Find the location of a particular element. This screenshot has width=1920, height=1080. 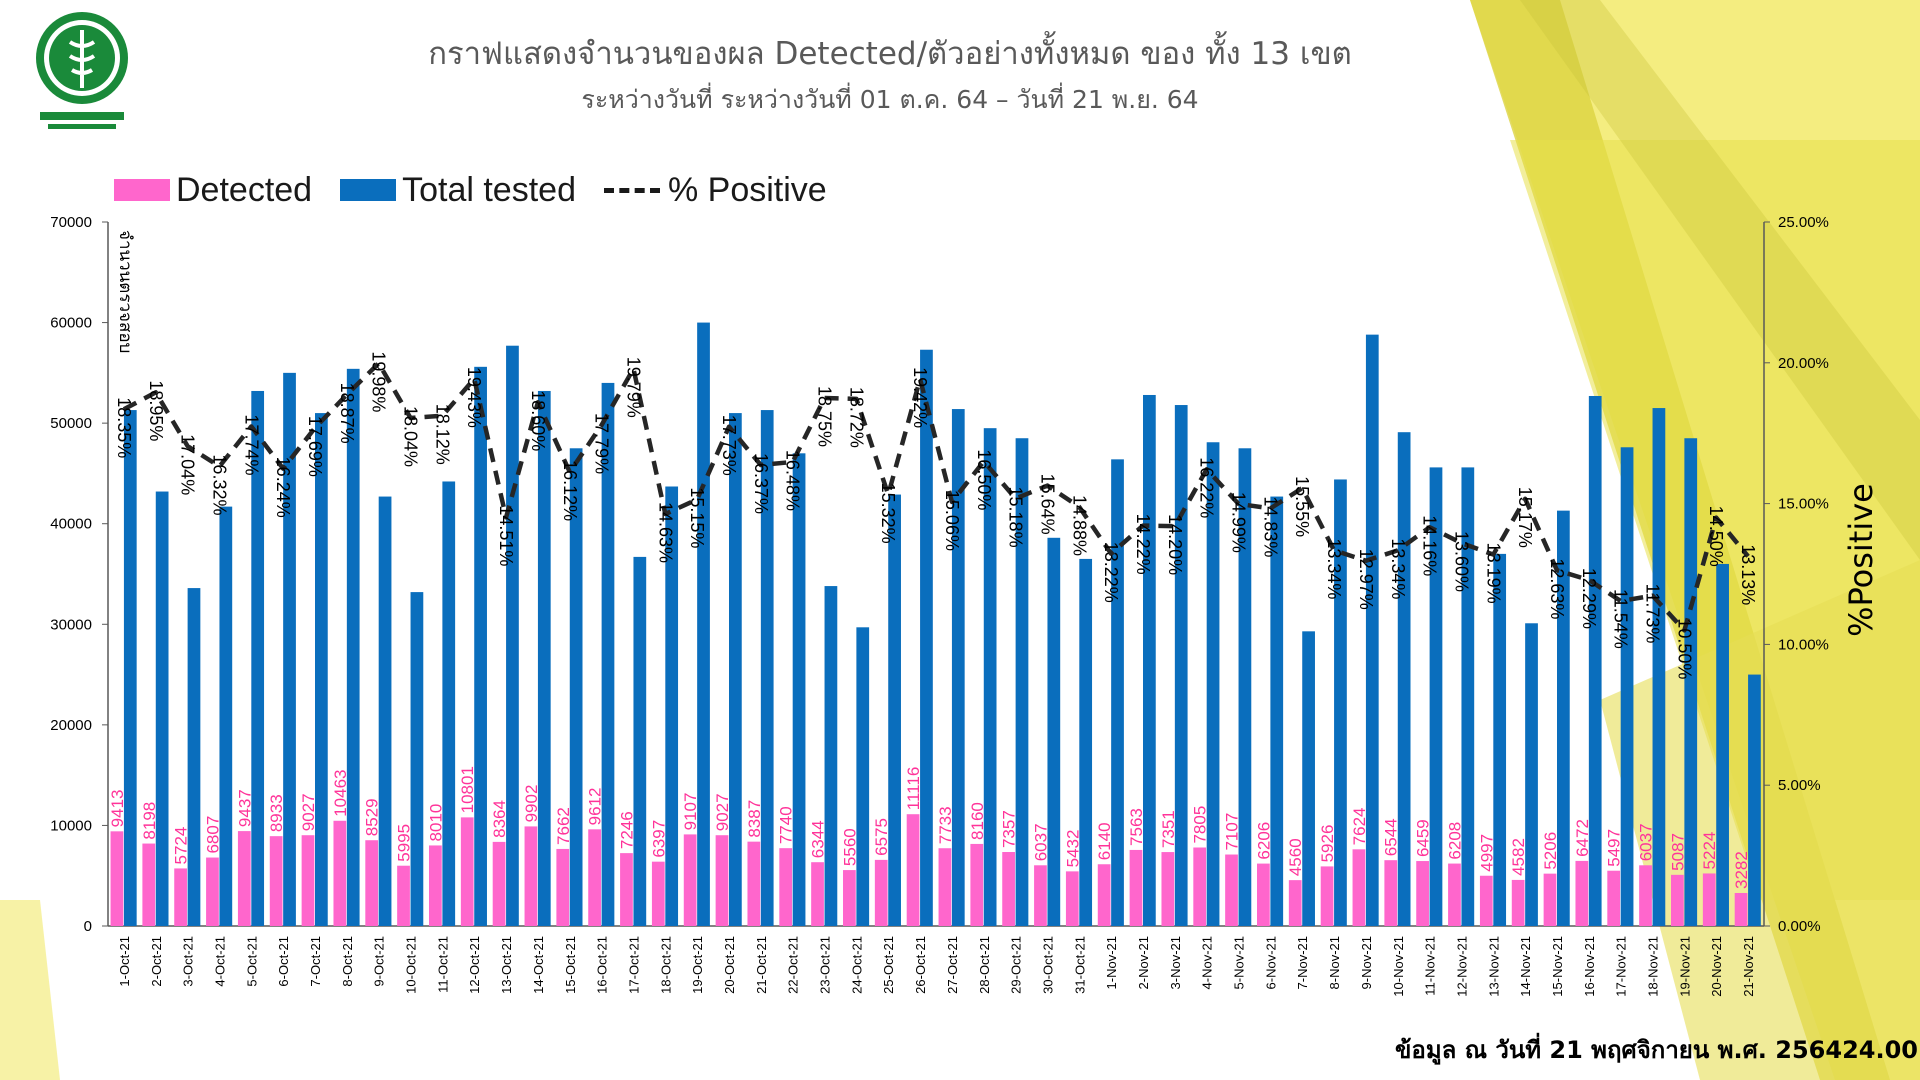

x-tick-label: 20-Nov-21 is located at coordinates (1716, 966).